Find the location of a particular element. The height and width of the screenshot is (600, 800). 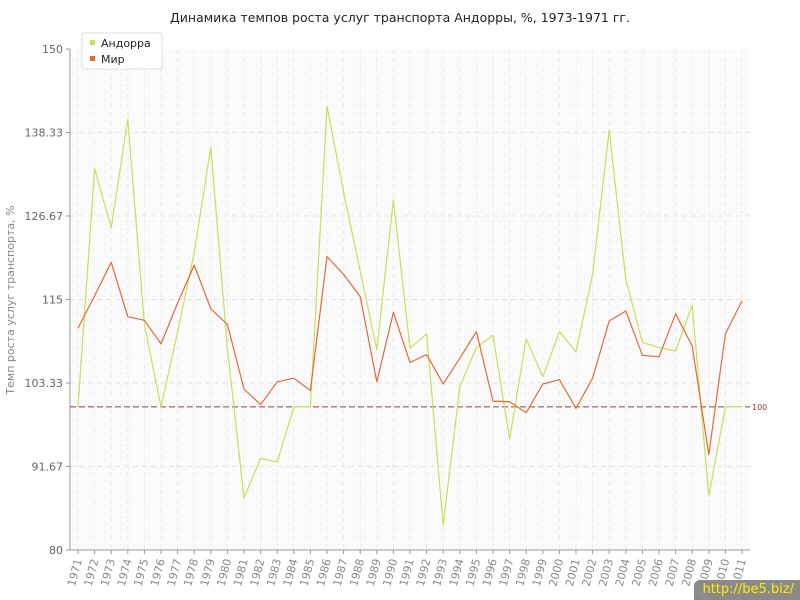

y-tick-label: 103.33 is located at coordinates (44, 383).